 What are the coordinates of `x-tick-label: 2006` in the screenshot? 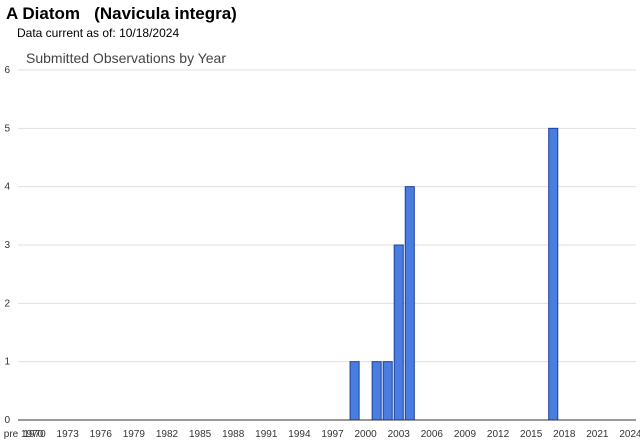 It's located at (432, 434).